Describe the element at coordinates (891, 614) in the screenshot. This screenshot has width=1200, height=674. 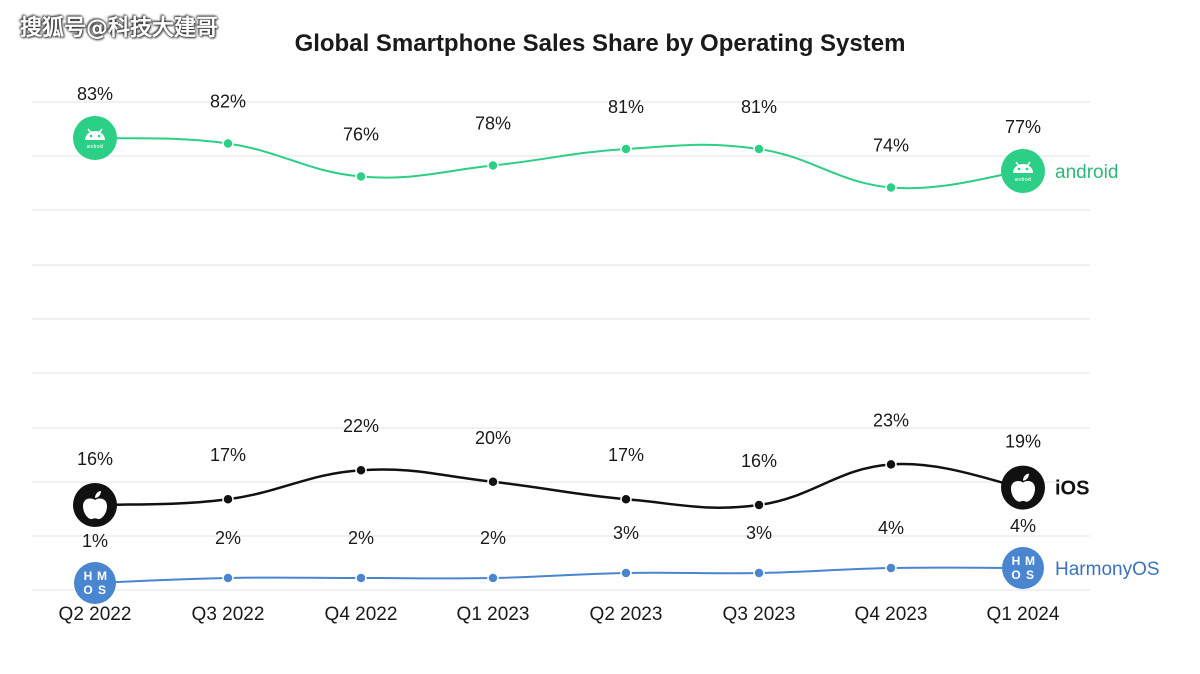
I see `x-tick-label: Q4 2023` at that location.